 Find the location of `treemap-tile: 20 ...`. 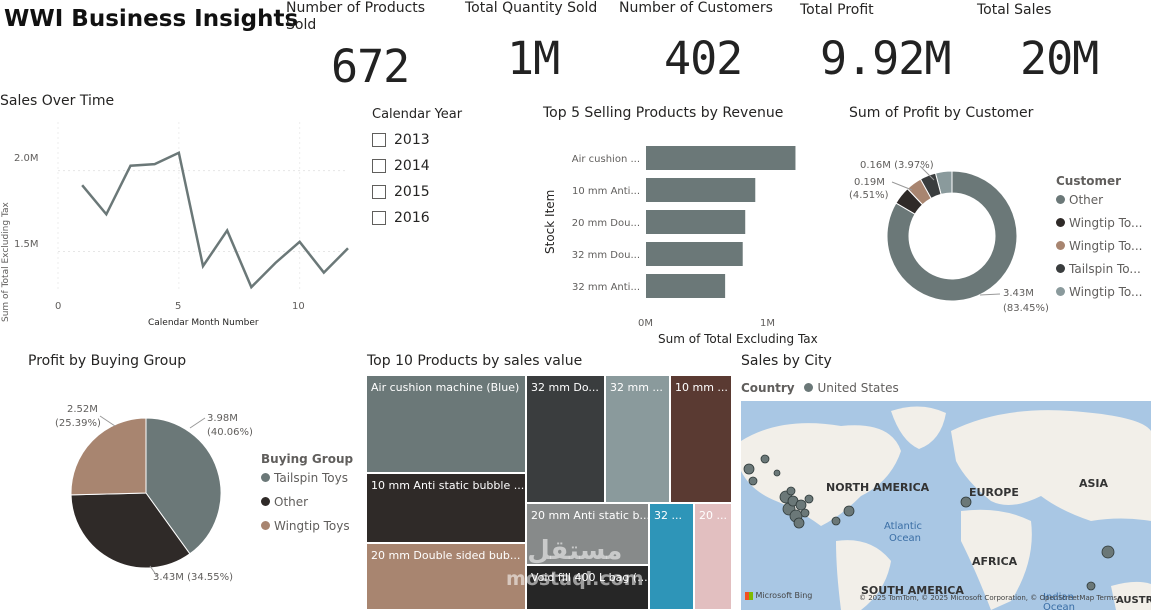

treemap-tile: 20 ... is located at coordinates (713, 556).